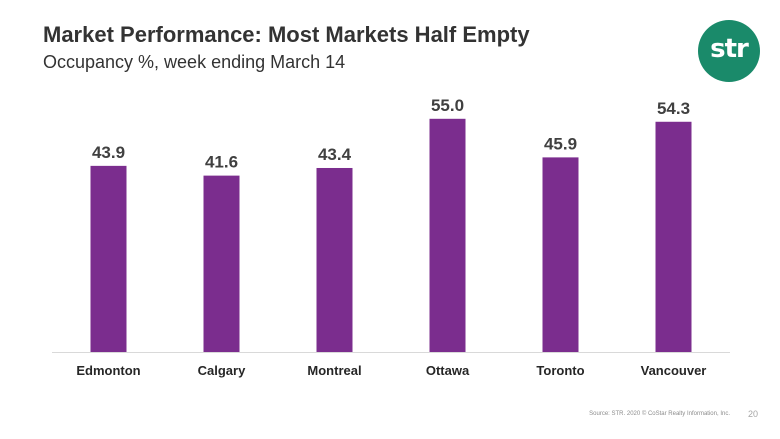 This screenshot has height=439, width=780. What do you see at coordinates (108, 258) in the screenshot?
I see `bar-edmonton` at bounding box center [108, 258].